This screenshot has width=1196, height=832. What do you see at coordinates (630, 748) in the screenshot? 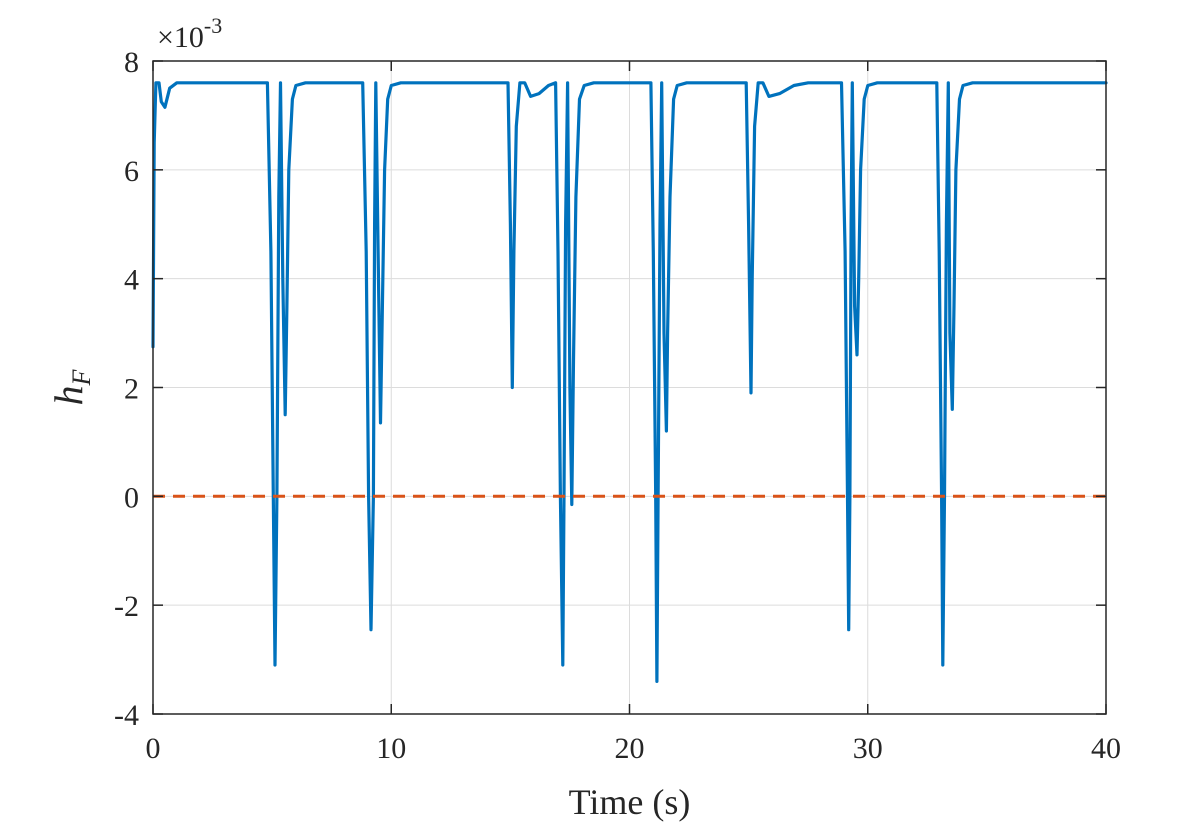
I see `x-tick-label: 20` at bounding box center [630, 748].